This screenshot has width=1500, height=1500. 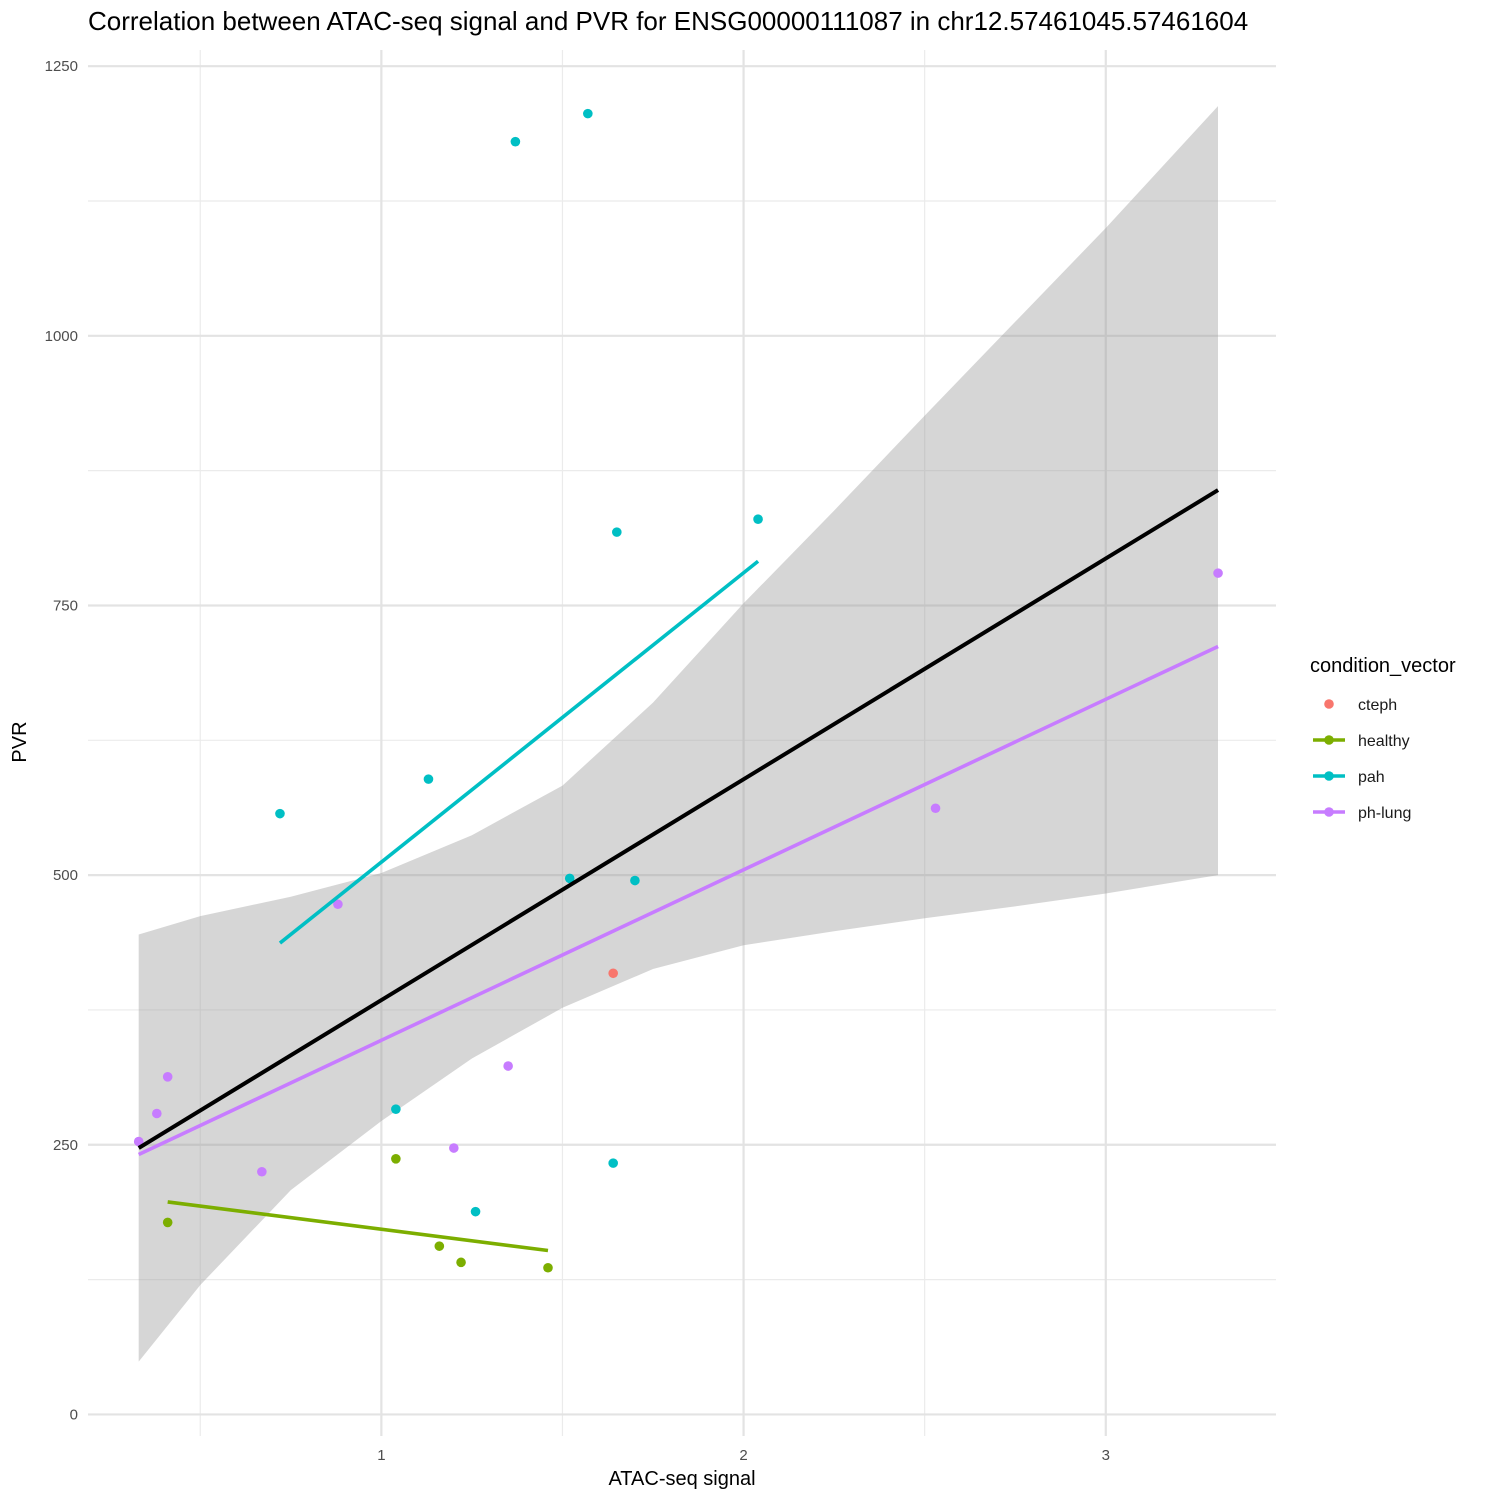 What do you see at coordinates (20, 741) in the screenshot?
I see `y-axis-title: PVR` at bounding box center [20, 741].